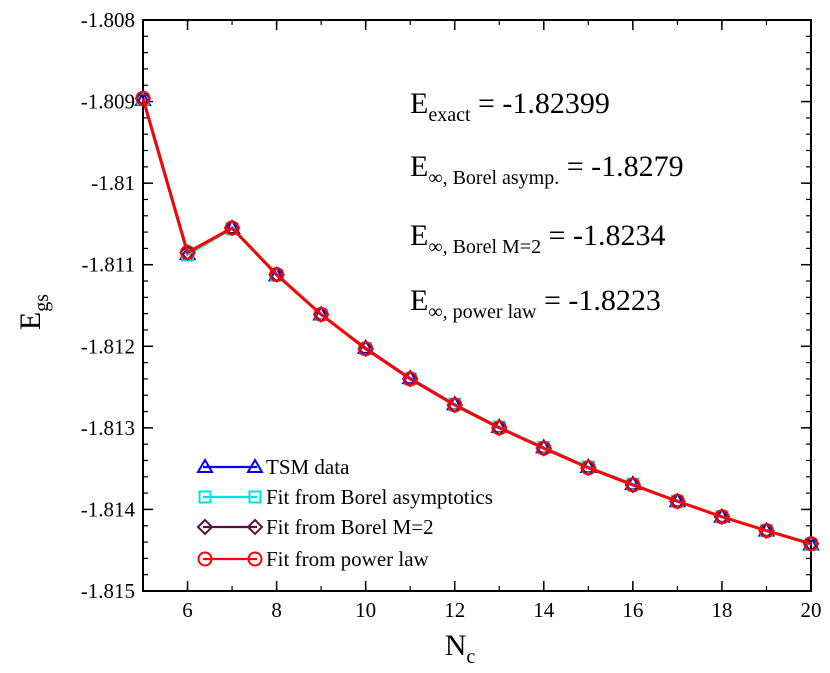 This screenshot has width=830, height=673. I want to click on y-tick-label: -1.81, so click(113, 183).